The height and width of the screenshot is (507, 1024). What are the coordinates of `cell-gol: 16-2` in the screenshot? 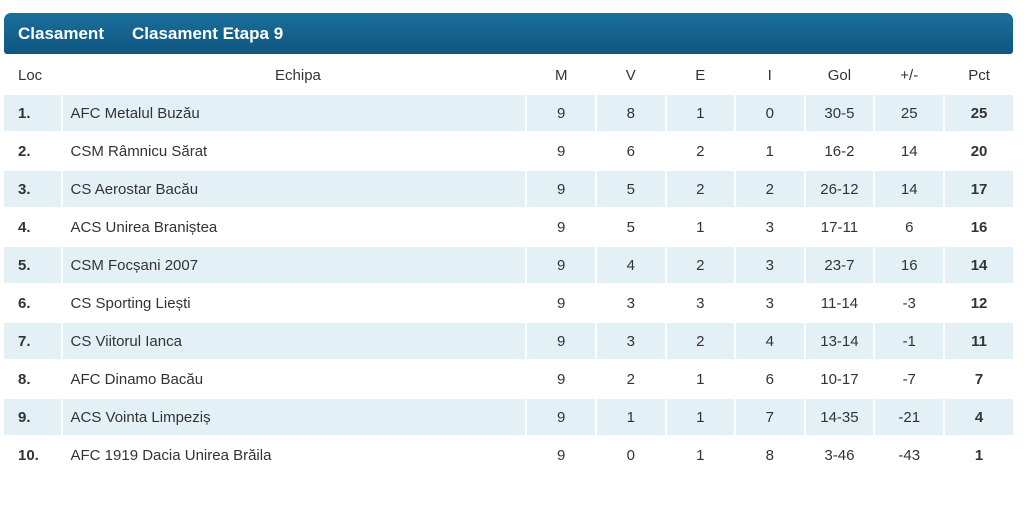 It's located at (839, 151).